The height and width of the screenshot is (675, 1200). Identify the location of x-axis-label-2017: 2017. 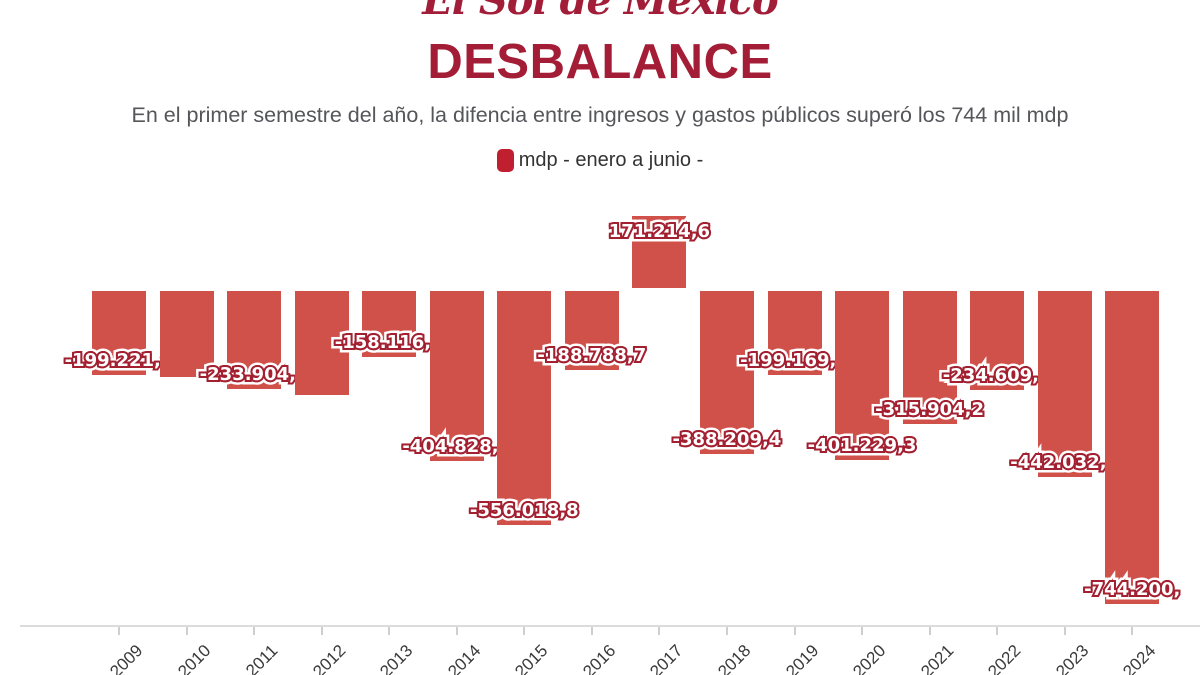
(666, 658).